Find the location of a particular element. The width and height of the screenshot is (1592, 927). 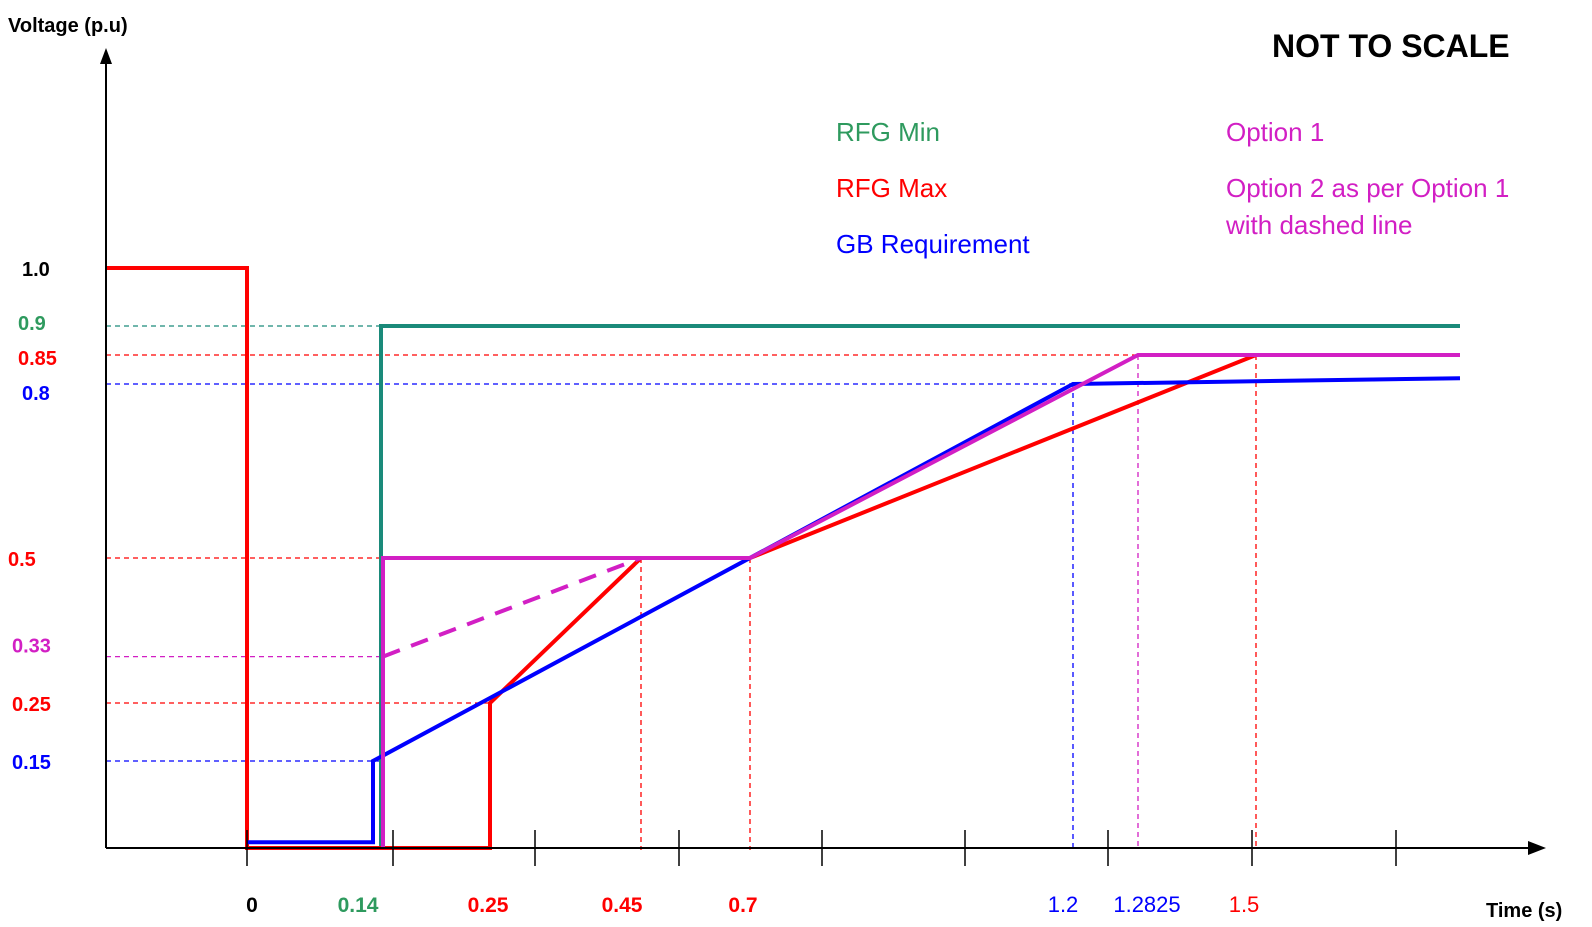

x-tick-label: 0.25 is located at coordinates (488, 905).